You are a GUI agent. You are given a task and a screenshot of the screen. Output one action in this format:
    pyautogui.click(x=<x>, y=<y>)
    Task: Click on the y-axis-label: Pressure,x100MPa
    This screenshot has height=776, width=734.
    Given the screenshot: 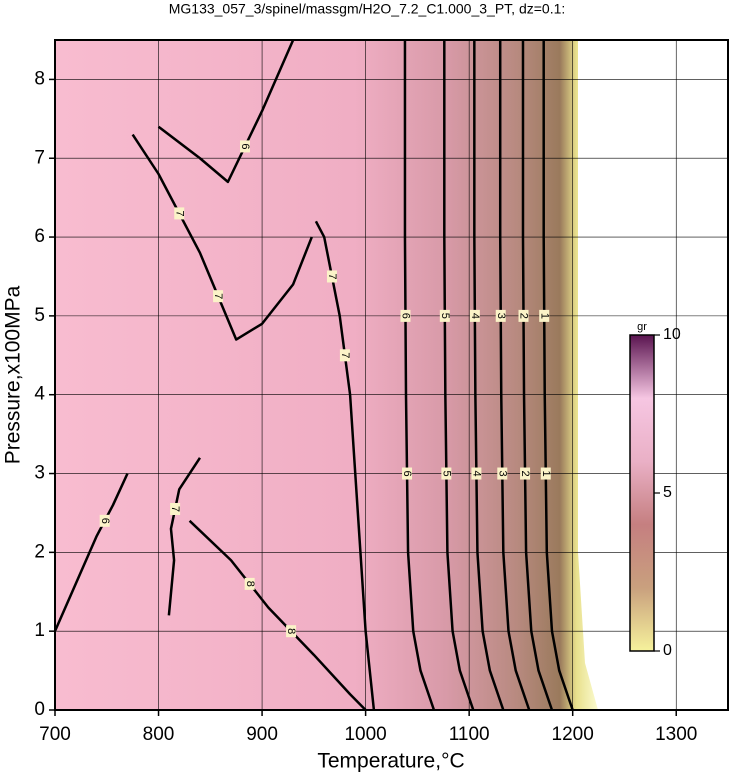 What is the action you would take?
    pyautogui.click(x=13, y=374)
    